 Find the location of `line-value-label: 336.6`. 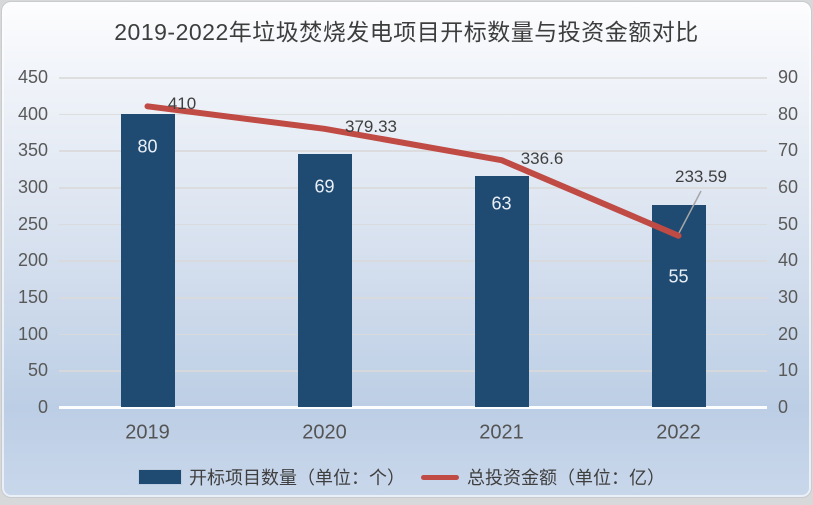

line-value-label: 336.6 is located at coordinates (542, 158).